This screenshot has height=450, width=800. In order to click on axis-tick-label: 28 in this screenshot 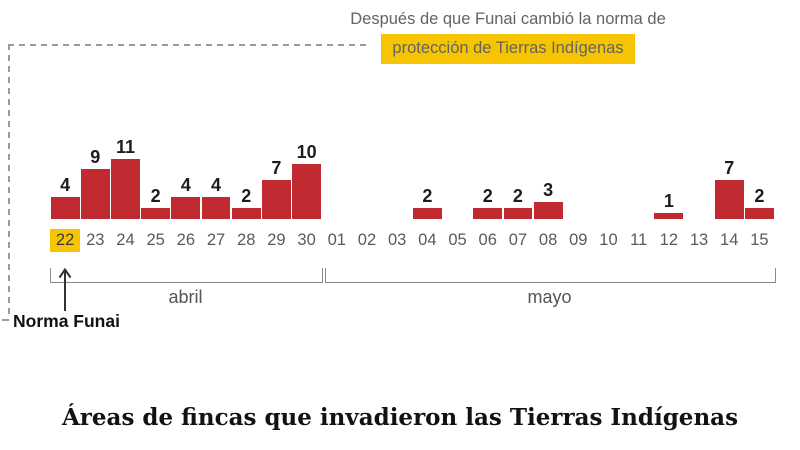, I will do `click(246, 240)`.